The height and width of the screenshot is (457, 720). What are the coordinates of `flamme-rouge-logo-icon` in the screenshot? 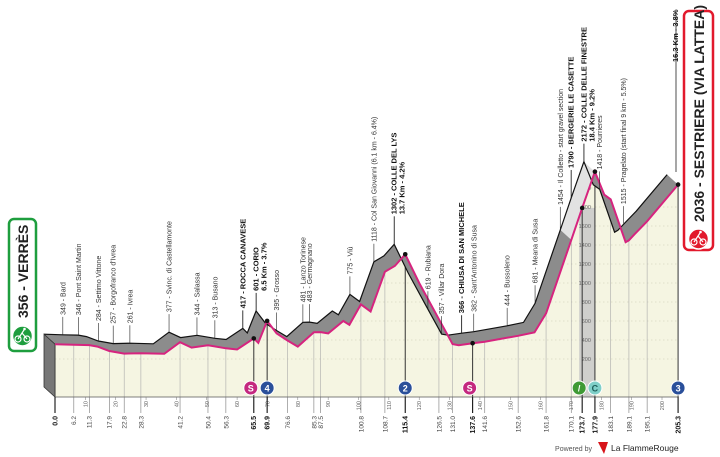 It's located at (603, 448).